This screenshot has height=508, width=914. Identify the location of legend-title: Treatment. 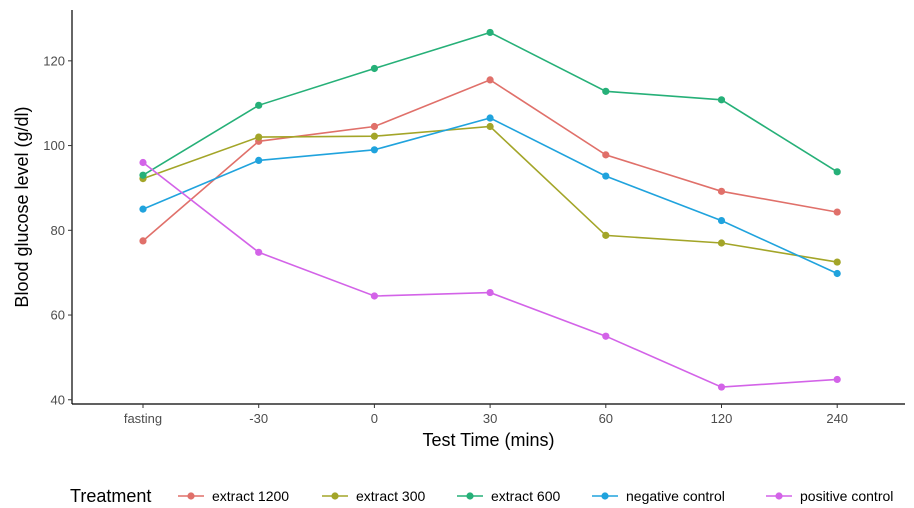
(110, 496).